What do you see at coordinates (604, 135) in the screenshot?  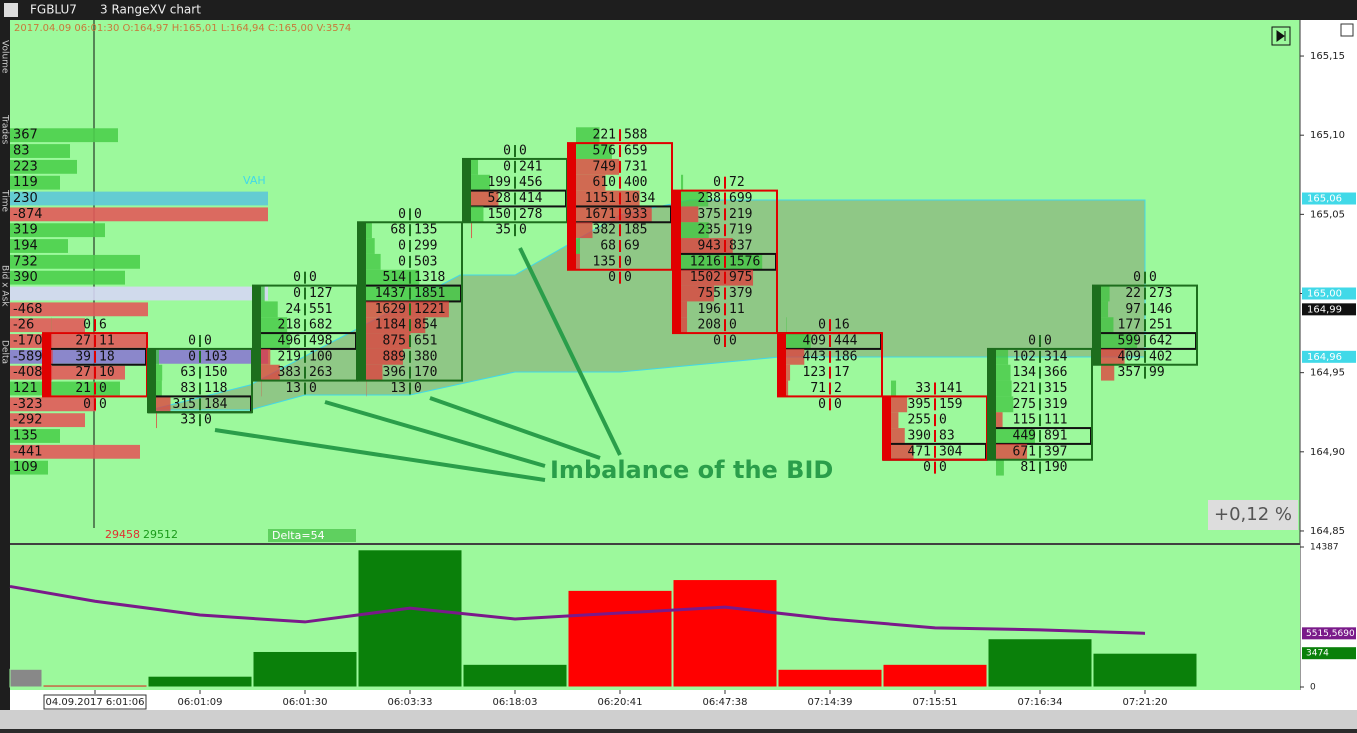 I see `bid: 221` at bounding box center [604, 135].